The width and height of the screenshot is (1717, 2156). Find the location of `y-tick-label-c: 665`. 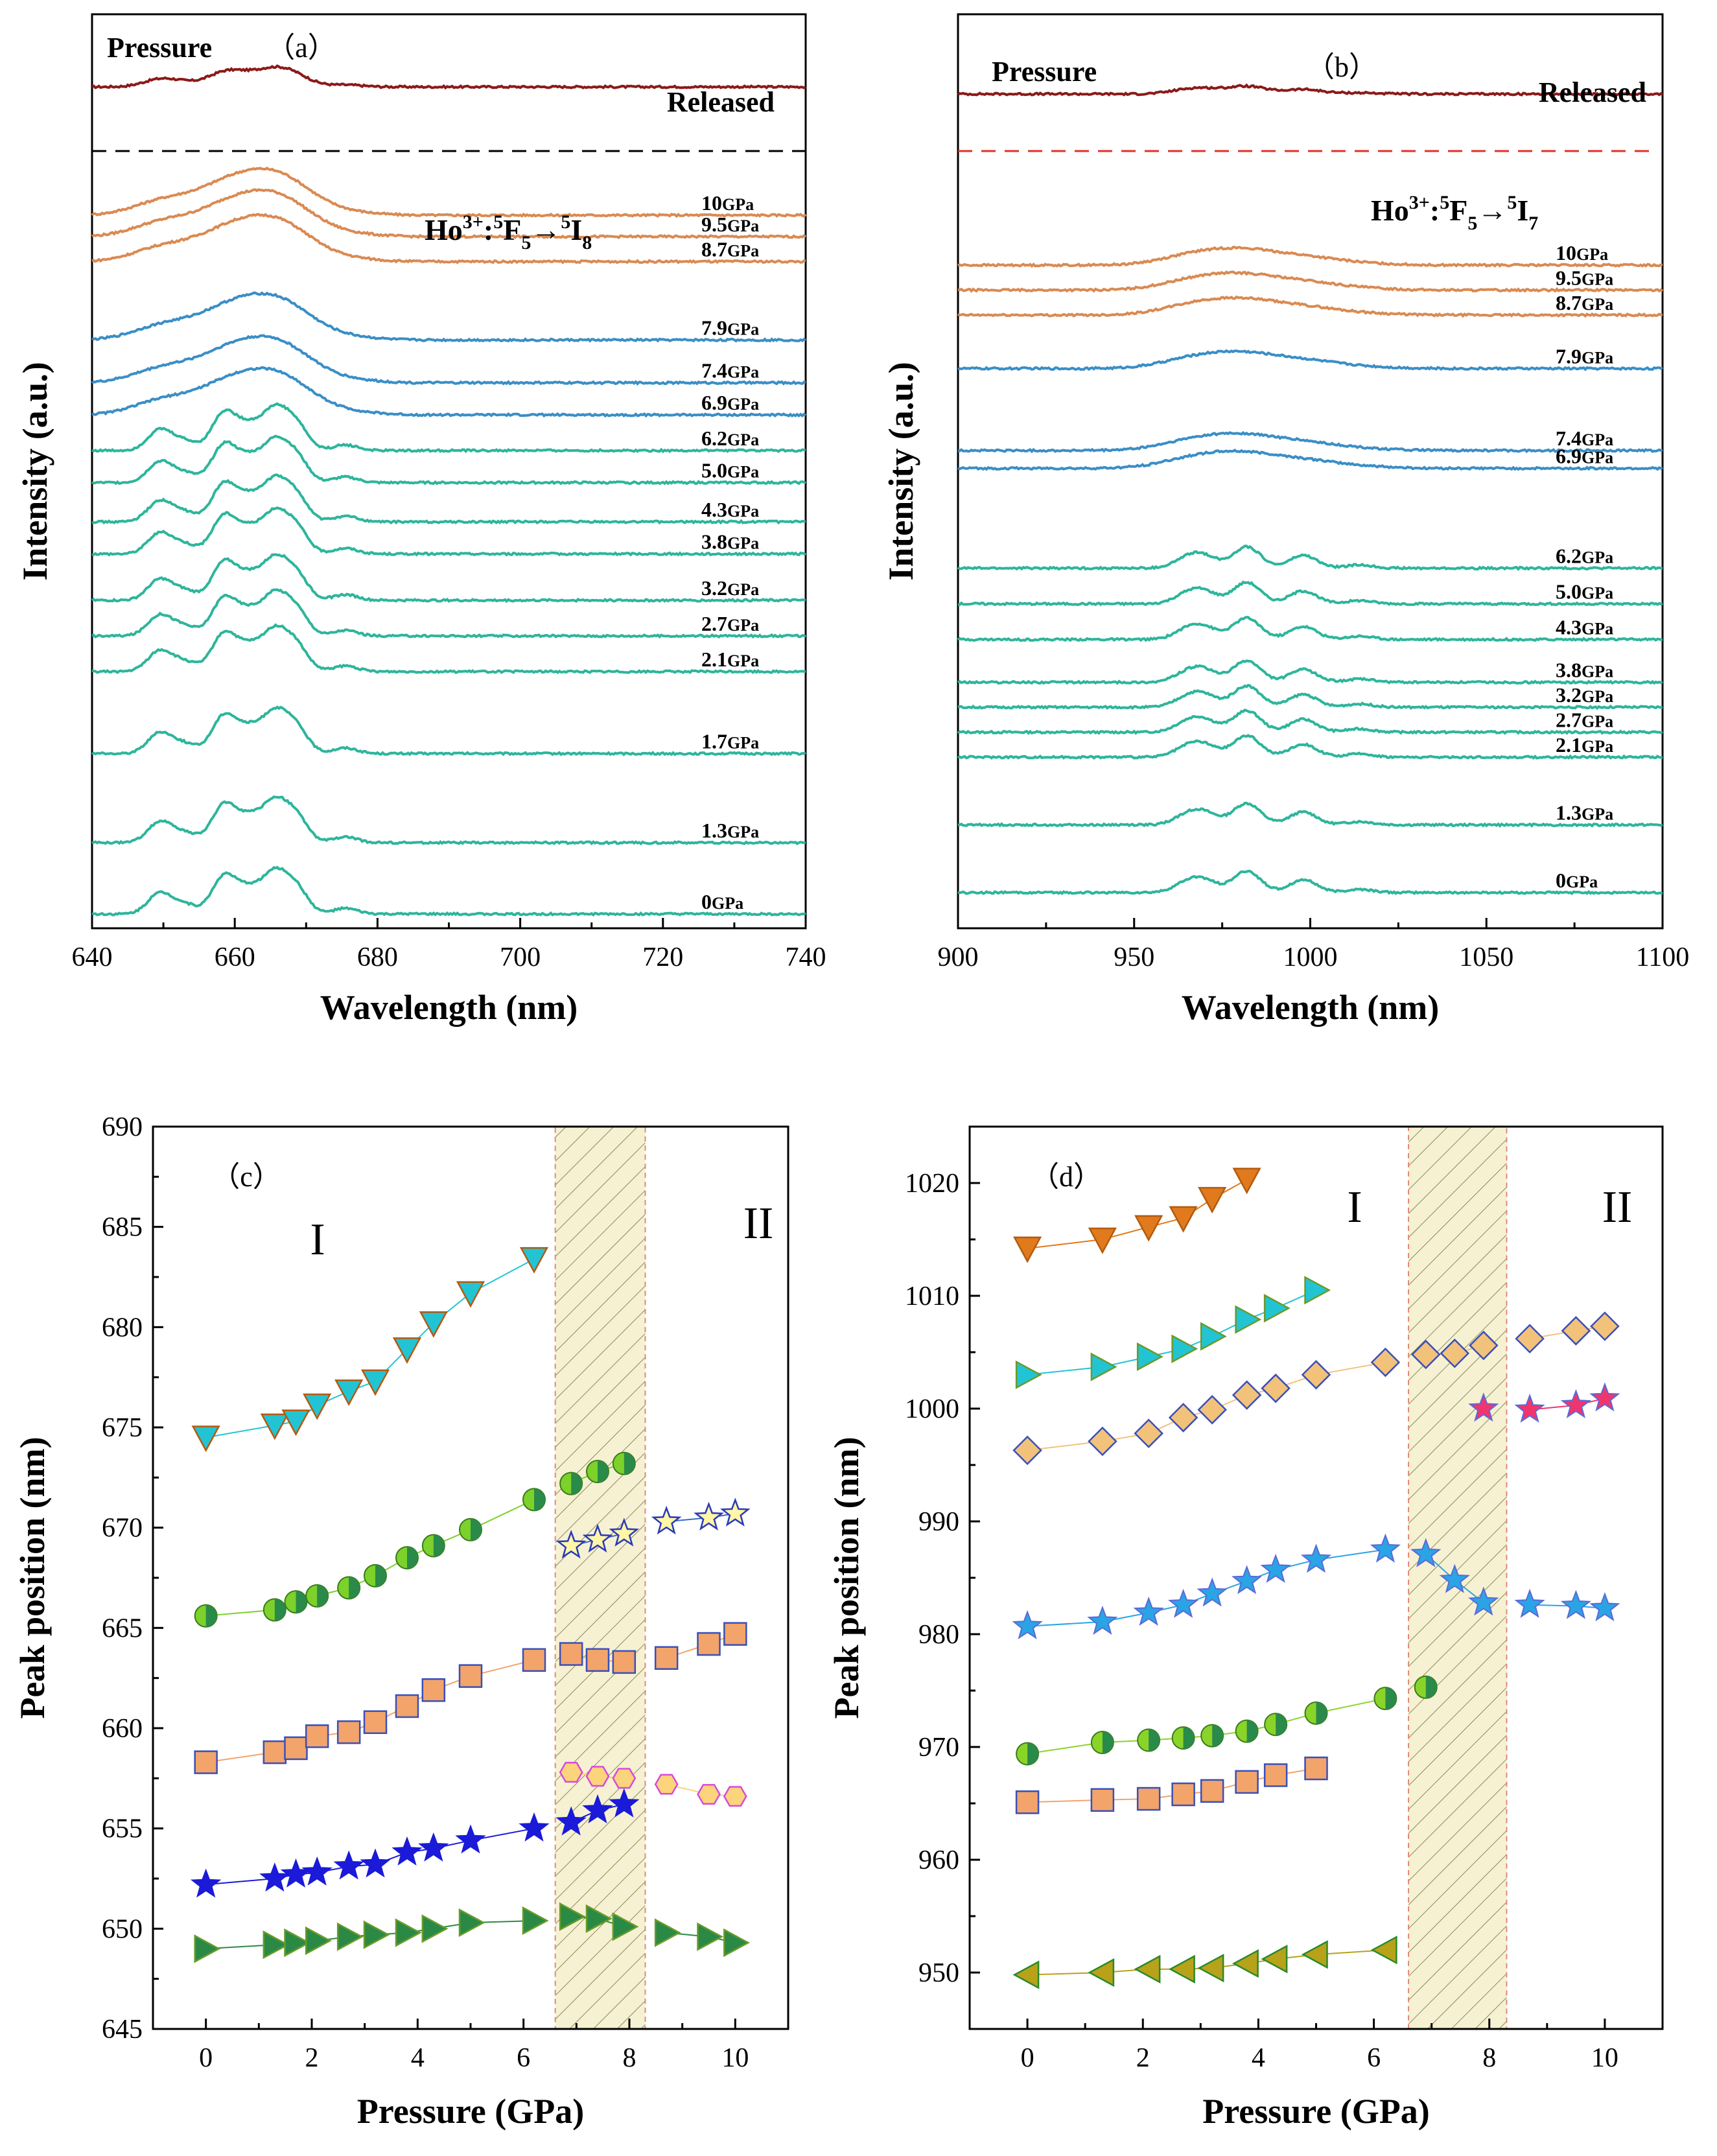

y-tick-label-c: 665 is located at coordinates (122, 1628).